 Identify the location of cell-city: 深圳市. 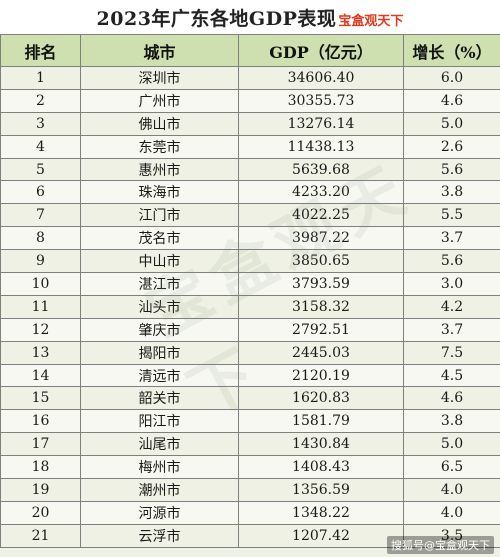
(159, 78).